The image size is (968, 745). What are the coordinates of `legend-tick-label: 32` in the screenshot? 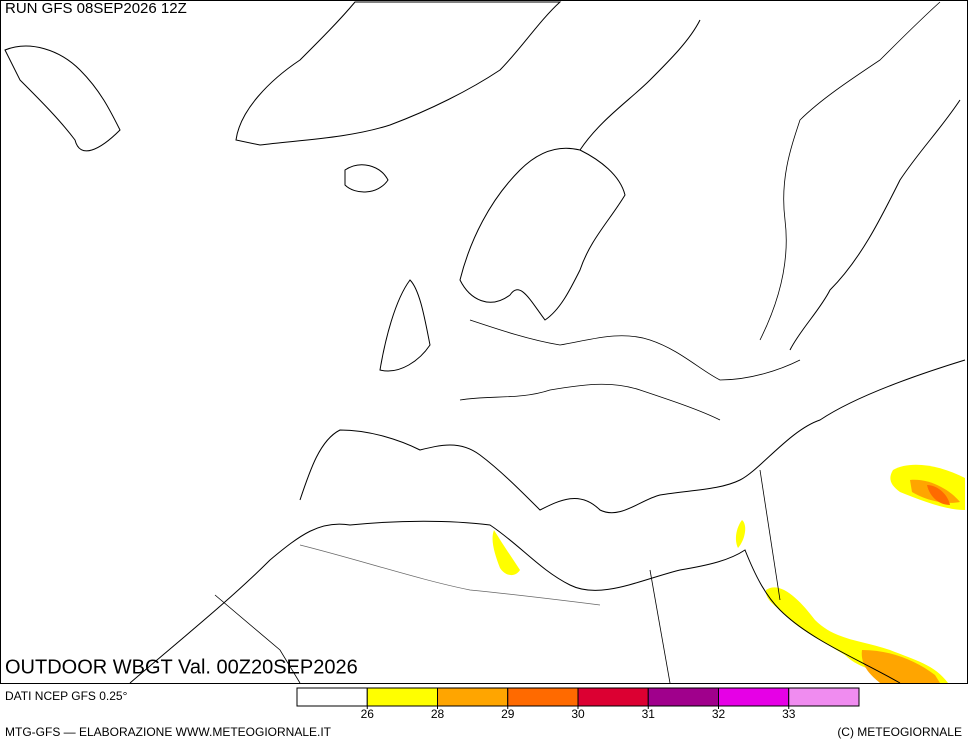 It's located at (719, 714).